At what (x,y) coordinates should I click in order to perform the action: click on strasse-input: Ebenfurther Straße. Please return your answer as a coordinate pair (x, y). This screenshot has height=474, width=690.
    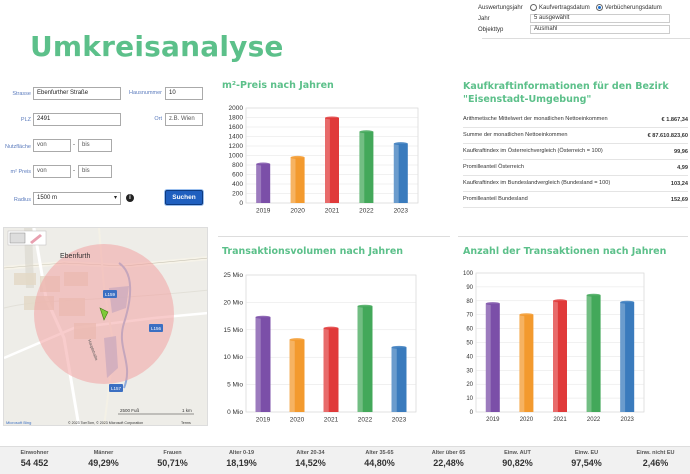
    Looking at the image, I should click on (77, 93).